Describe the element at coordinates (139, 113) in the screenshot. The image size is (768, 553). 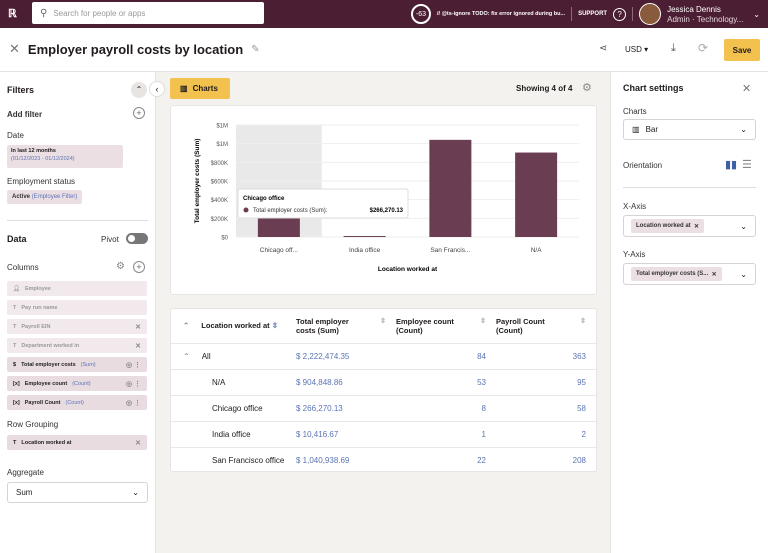
I see `add-filter-button: +` at that location.